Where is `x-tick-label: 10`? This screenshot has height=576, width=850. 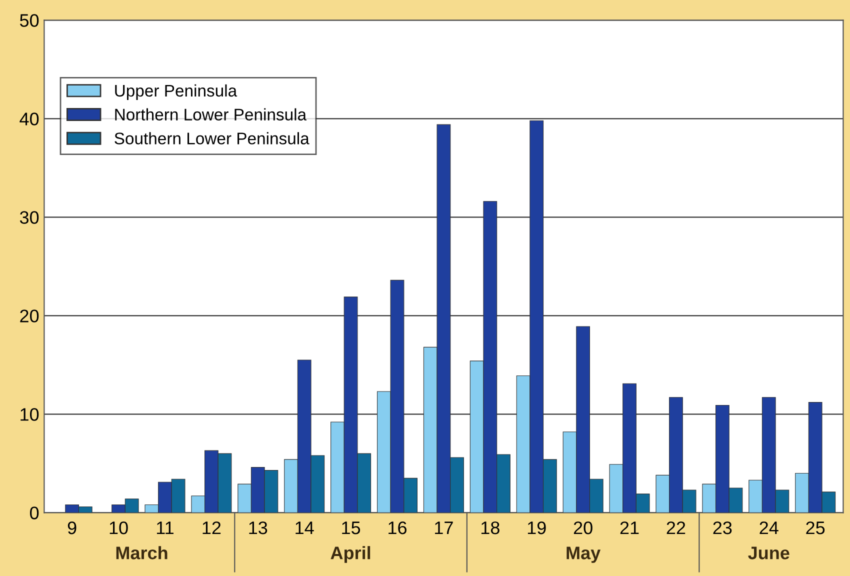
x-tick-label: 10 is located at coordinates (119, 527).